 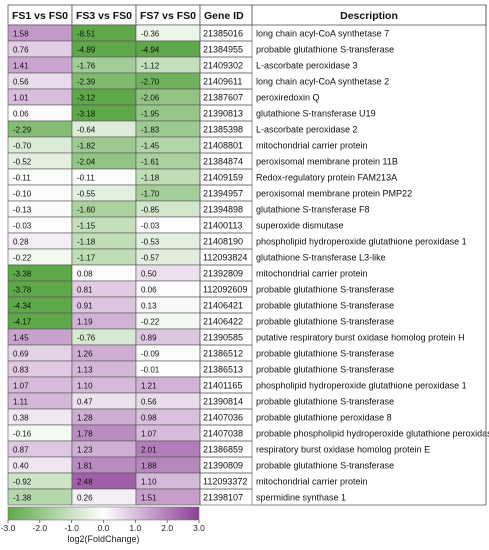 What do you see at coordinates (85, 418) in the screenshot?
I see `cell-value-fs3: 1.28` at bounding box center [85, 418].